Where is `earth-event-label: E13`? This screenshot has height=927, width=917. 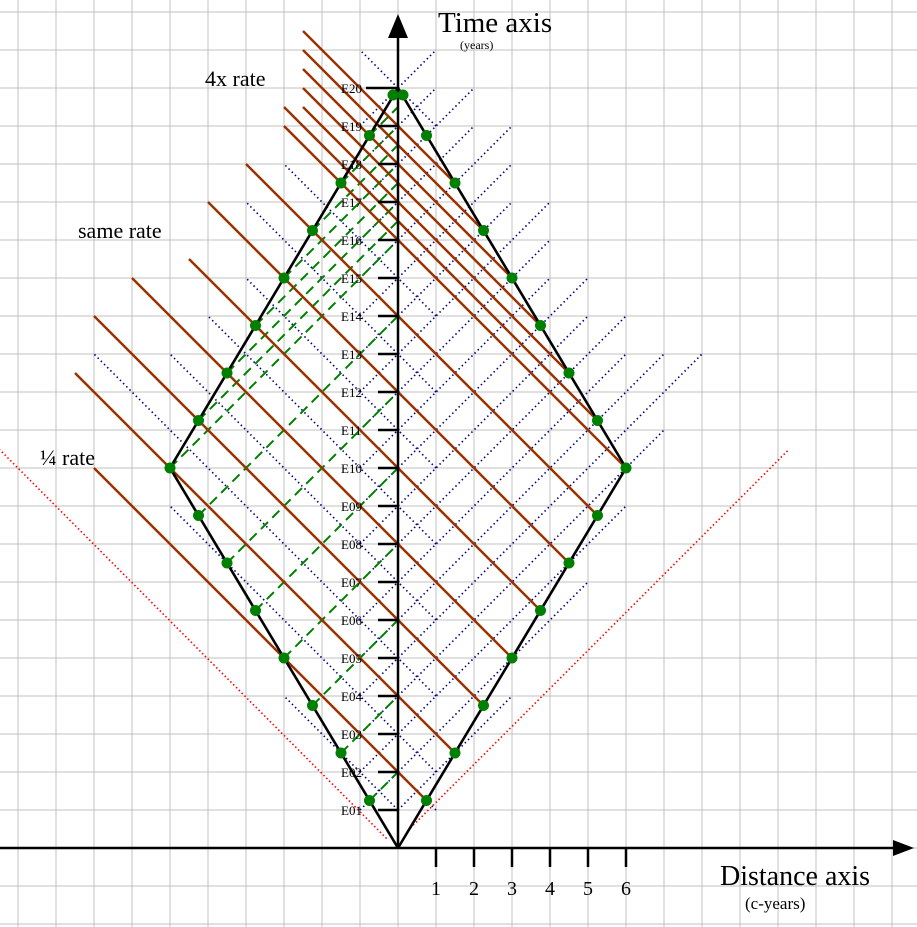 earth-event-label: E13 is located at coordinates (351, 354).